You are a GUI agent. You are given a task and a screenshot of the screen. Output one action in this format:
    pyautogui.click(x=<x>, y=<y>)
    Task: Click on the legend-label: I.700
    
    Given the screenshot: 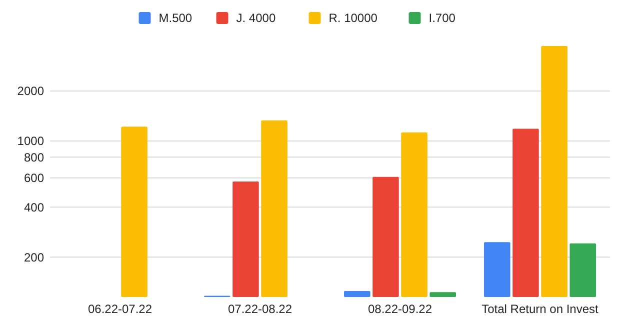 What is the action you would take?
    pyautogui.click(x=442, y=18)
    